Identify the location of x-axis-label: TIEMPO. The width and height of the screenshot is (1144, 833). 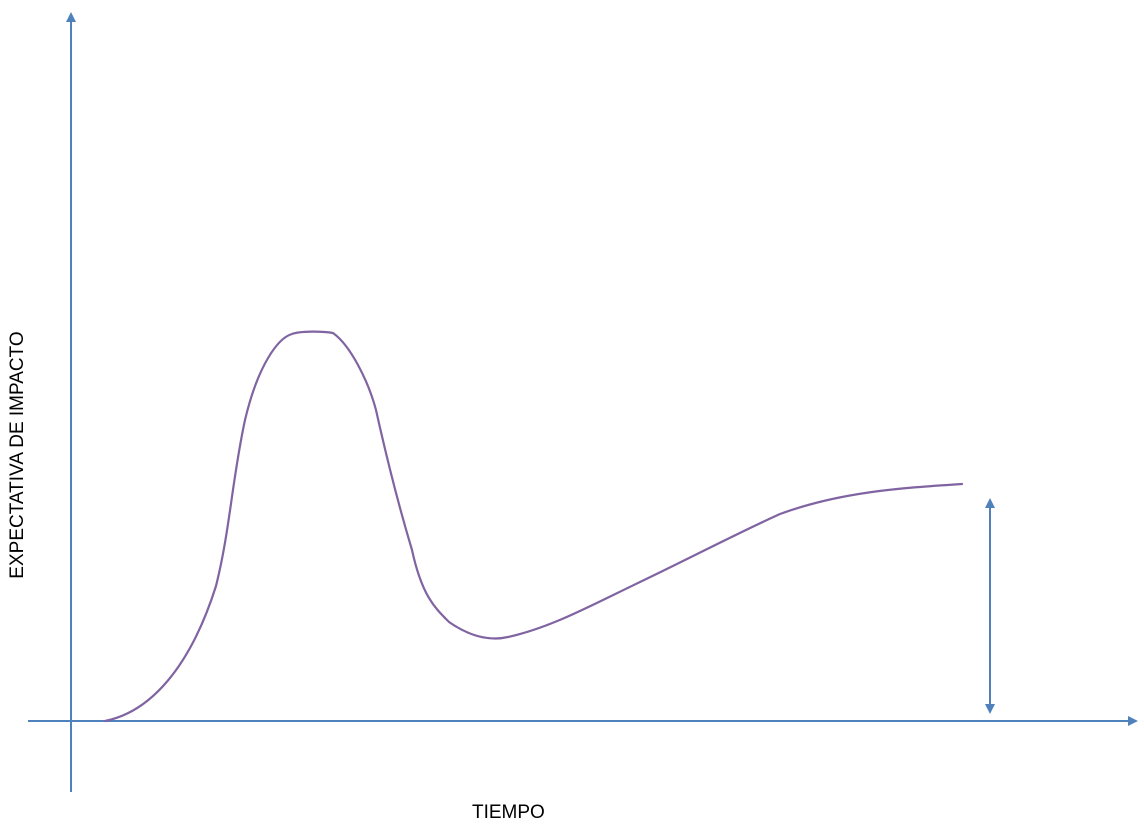
(508, 812).